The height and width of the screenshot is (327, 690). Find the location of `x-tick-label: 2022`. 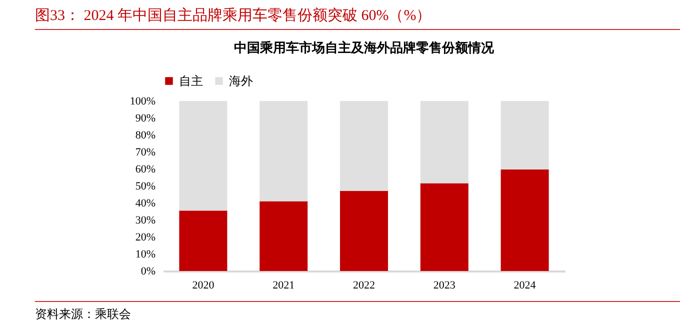

x-tick-label: 2022 is located at coordinates (364, 286).